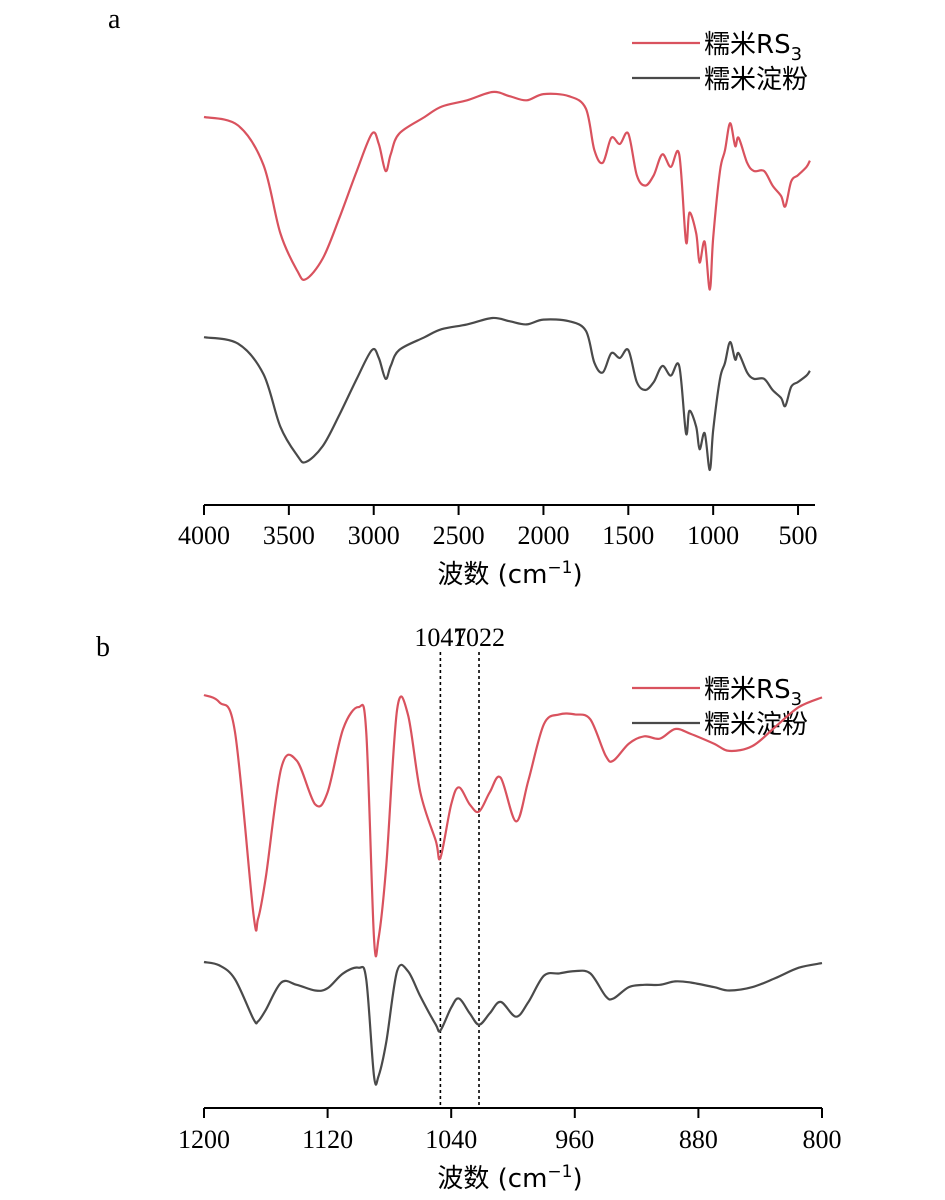 The height and width of the screenshot is (1200, 945). What do you see at coordinates (204, 1139) in the screenshot?
I see `panel-b-x-tick-label-1200: 1200` at bounding box center [204, 1139].